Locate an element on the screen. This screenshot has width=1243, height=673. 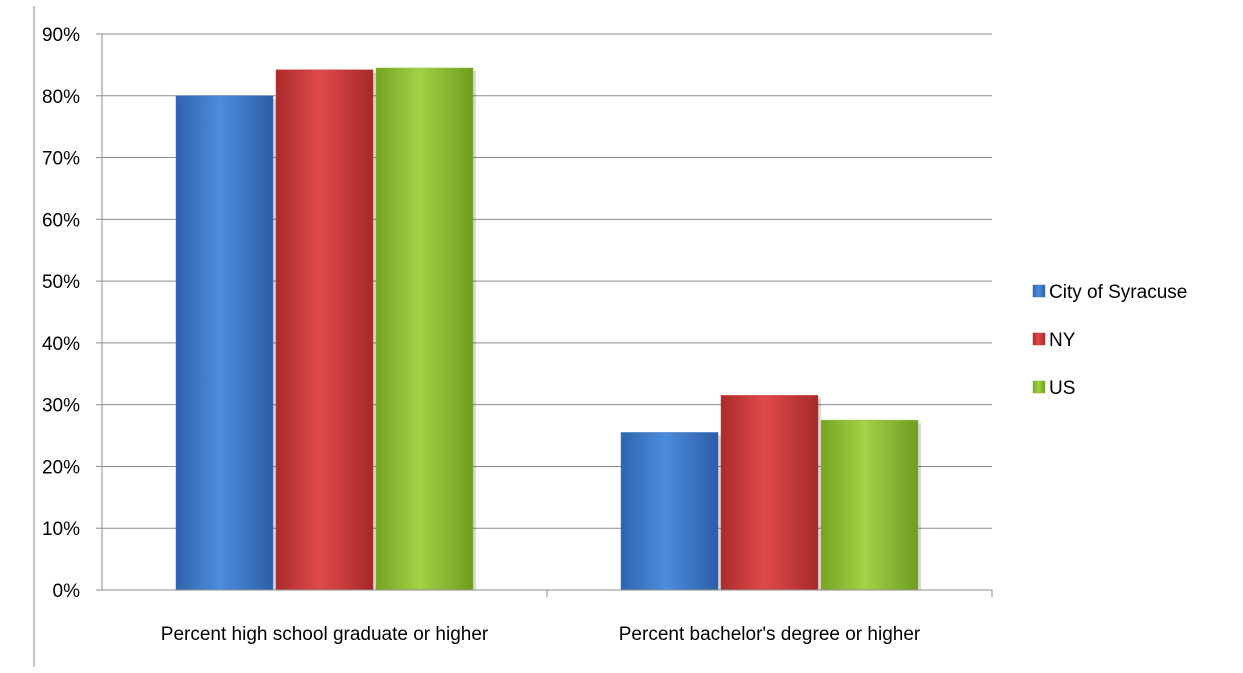
x-category-label: Percent high school graduate or higher is located at coordinates (325, 634).